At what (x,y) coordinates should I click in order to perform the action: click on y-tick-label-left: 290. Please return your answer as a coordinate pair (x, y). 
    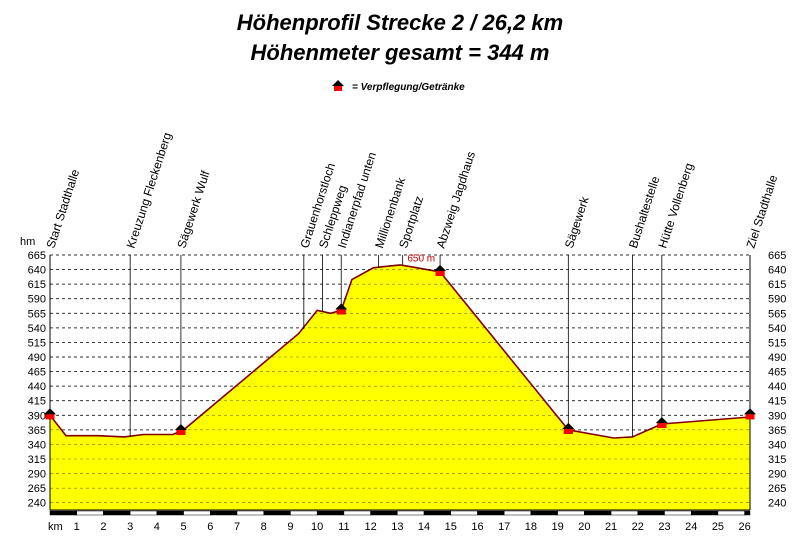
    Looking at the image, I should click on (37, 475).